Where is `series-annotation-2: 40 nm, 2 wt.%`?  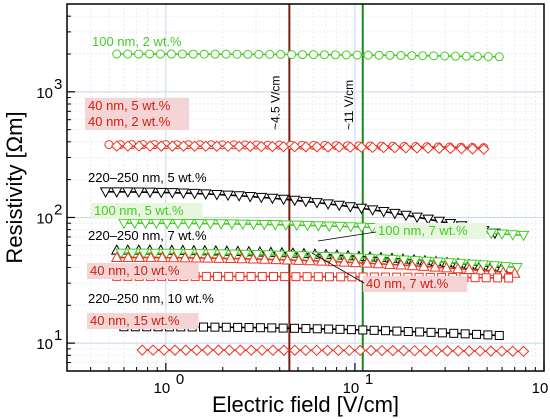
series-annotation-2: 40 nm, 2 wt.% is located at coordinates (137, 122).